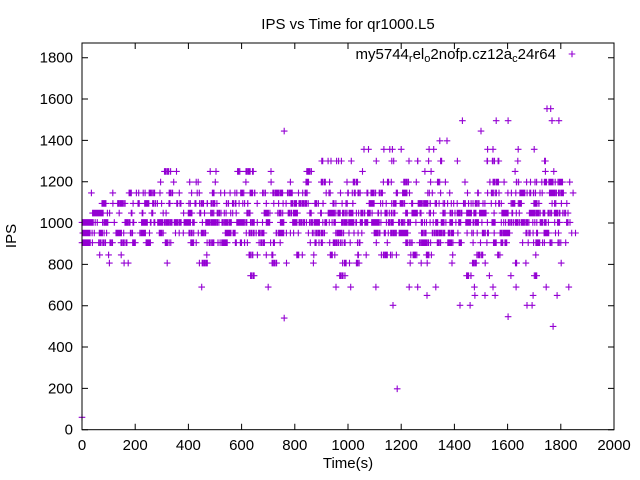 Image resolution: width=640 pixels, height=480 pixels. I want to click on y-axis-tick-labels: 0 200 400 600 800 1000 1200 1400 1600 1800, so click(56, 244).